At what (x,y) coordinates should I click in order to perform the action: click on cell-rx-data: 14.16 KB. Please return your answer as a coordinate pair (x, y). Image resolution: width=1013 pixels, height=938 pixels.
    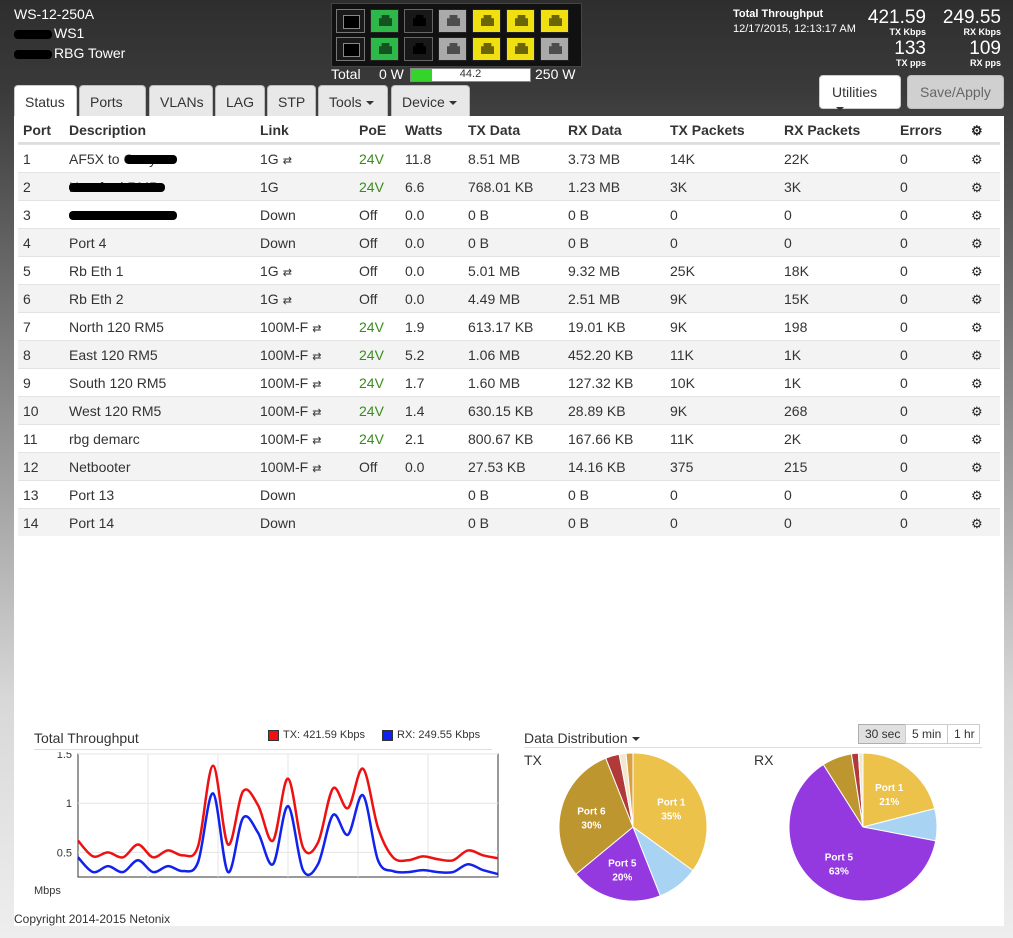
    Looking at the image, I should click on (597, 467).